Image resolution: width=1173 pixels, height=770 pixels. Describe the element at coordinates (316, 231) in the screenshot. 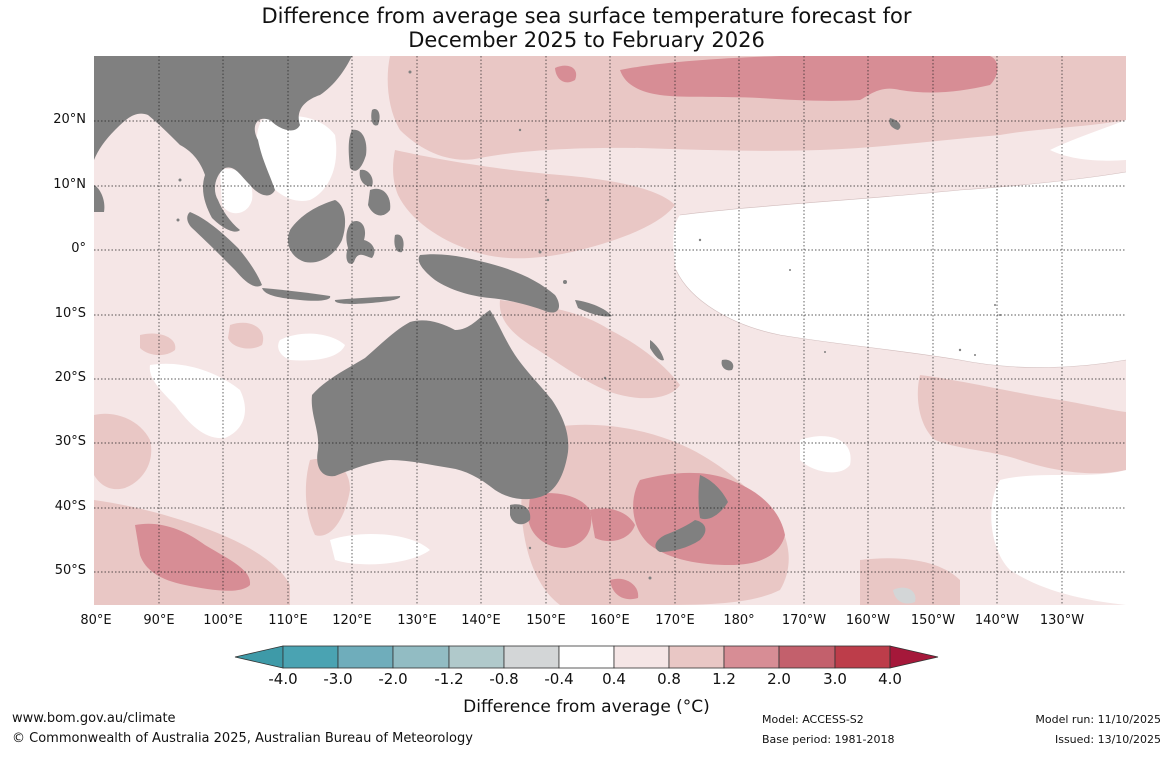

I see `land-borneo` at that location.